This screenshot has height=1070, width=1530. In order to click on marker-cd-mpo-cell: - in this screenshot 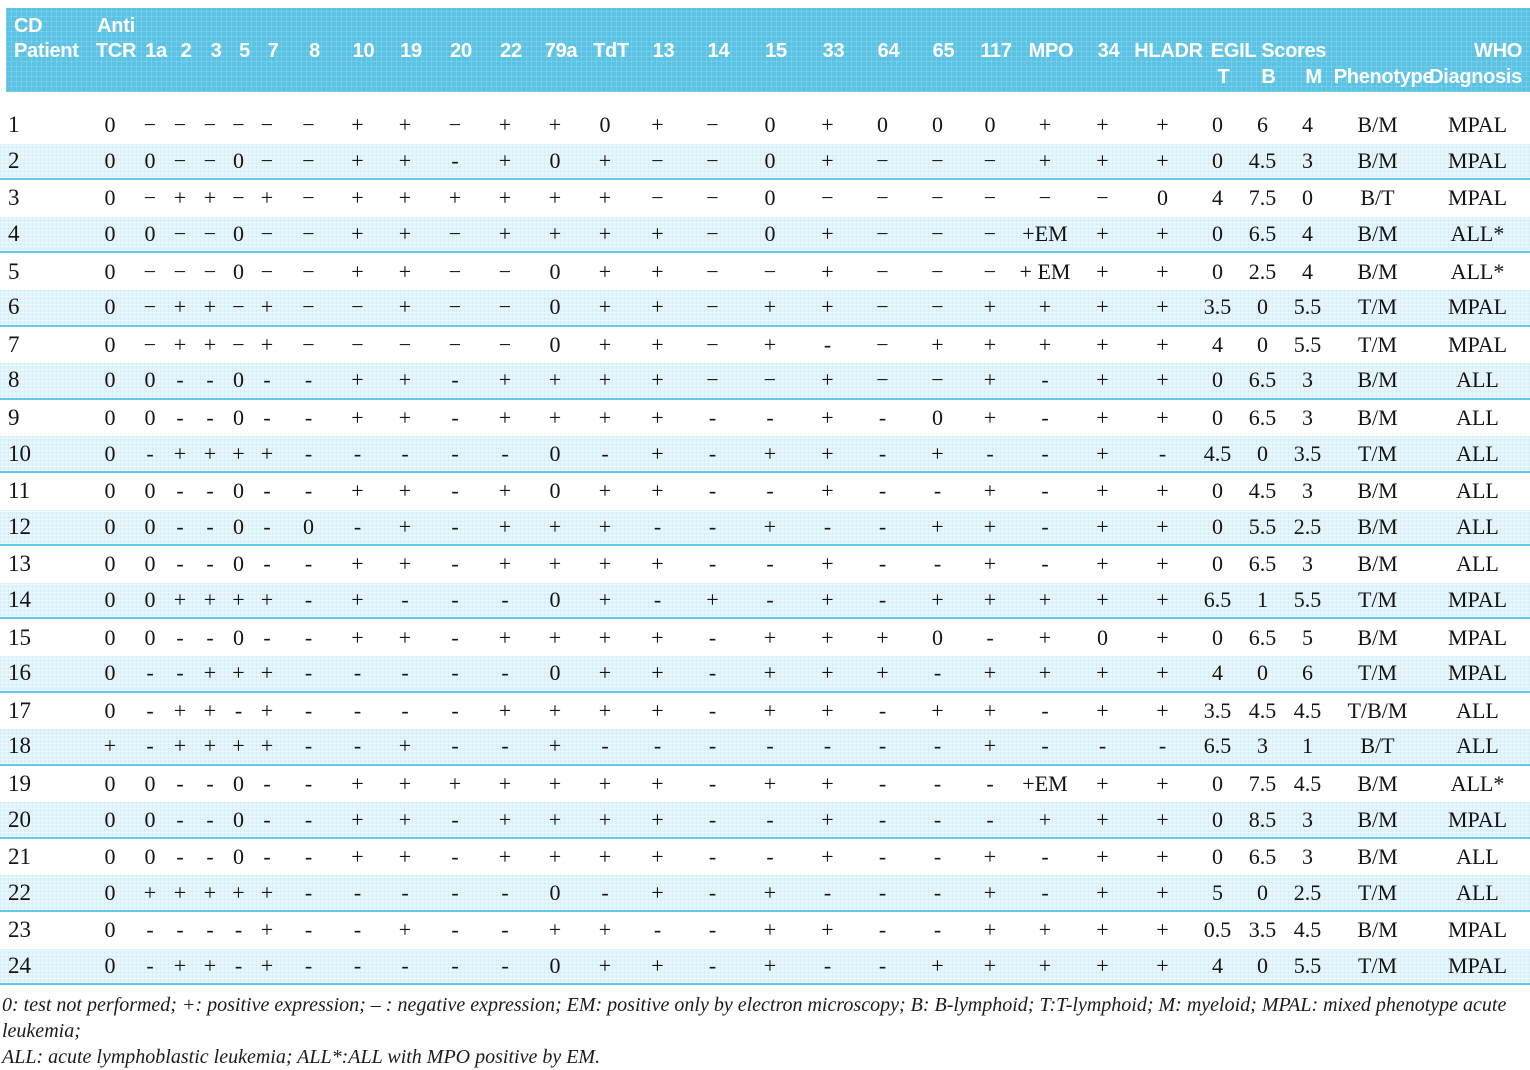, I will do `click(1045, 710)`.